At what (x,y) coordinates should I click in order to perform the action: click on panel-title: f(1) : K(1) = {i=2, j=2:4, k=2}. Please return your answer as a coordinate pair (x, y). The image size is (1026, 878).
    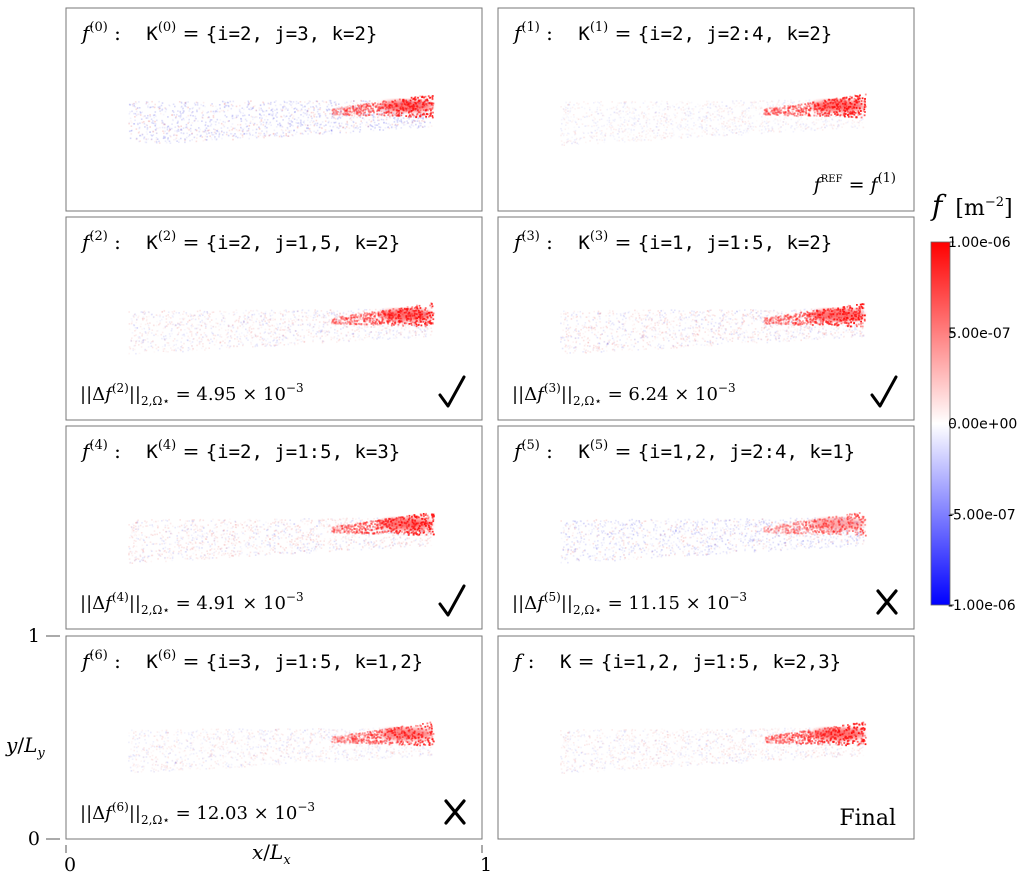
    Looking at the image, I should click on (672, 32).